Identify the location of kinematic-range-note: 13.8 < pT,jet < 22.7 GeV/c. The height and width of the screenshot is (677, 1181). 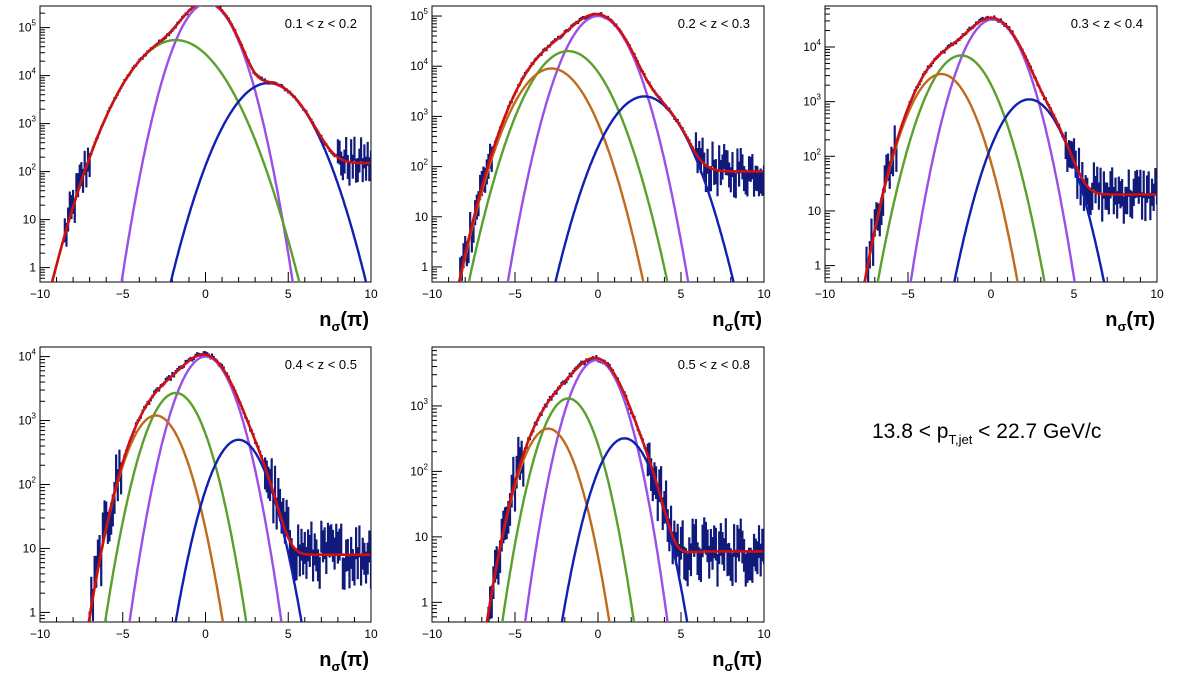
(986, 433).